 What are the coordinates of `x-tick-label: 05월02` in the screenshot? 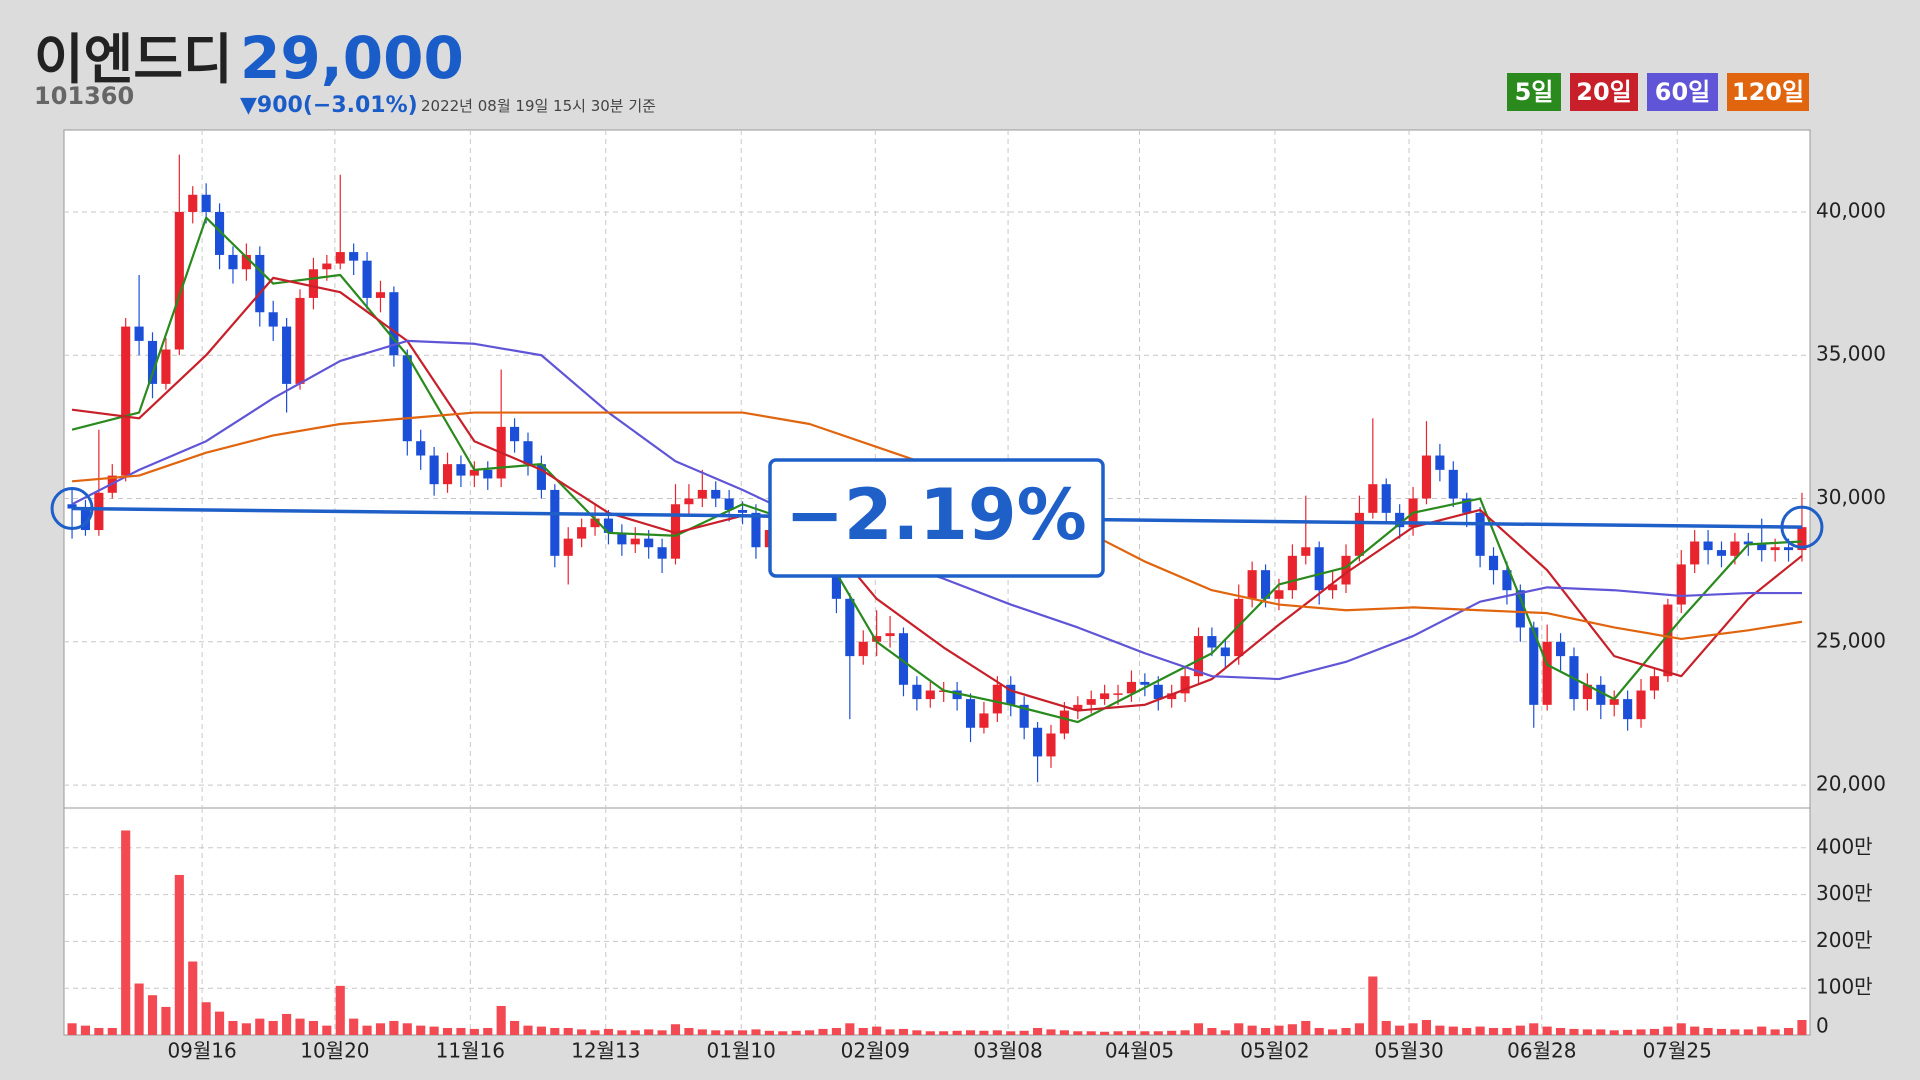 It's located at (1274, 1051).